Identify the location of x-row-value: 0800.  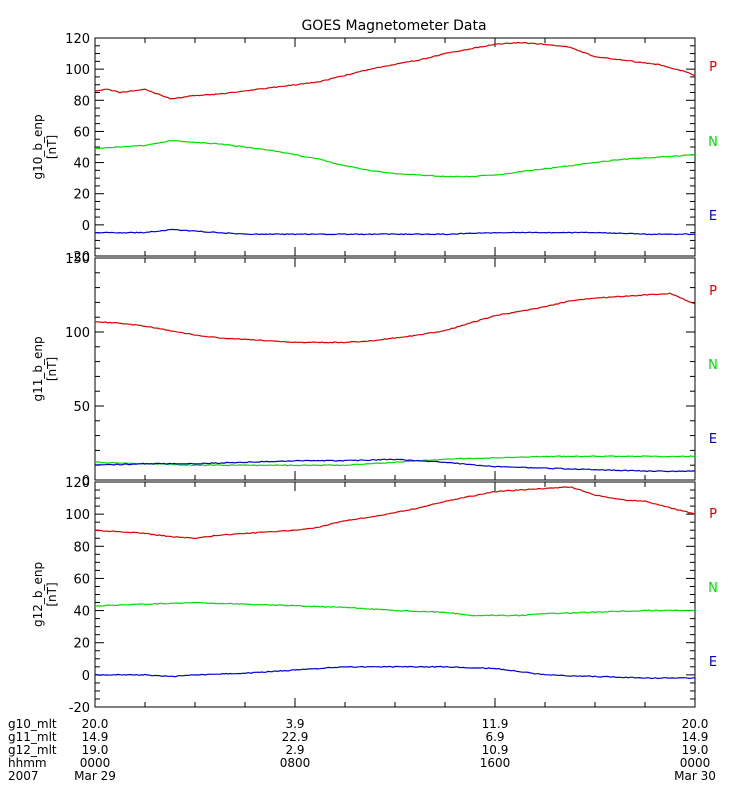
(295, 763).